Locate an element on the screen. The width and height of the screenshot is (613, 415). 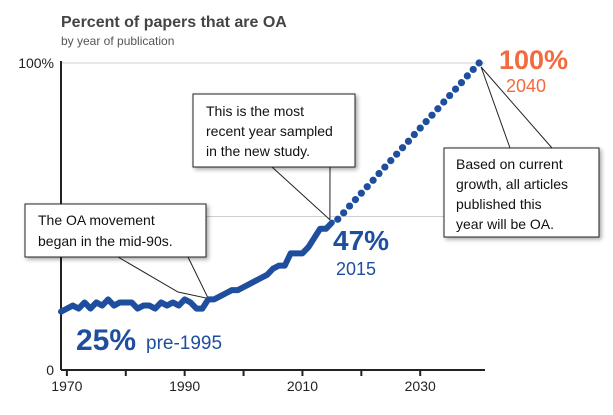
projection-value-label: 100% is located at coordinates (533, 60).